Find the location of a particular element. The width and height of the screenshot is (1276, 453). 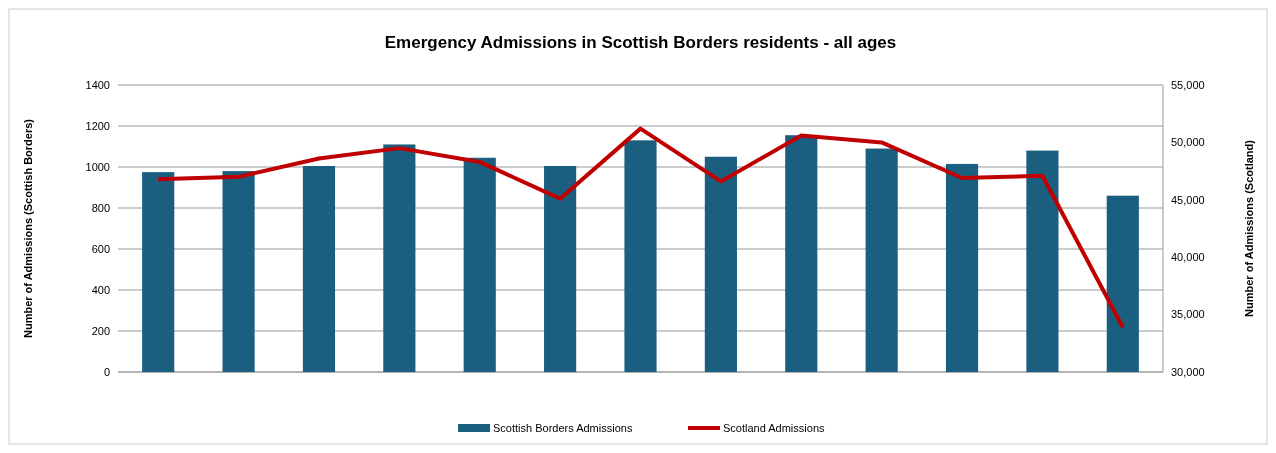

y-axis-title: Number of Admissions (Scottish Borders) is located at coordinates (28, 228).